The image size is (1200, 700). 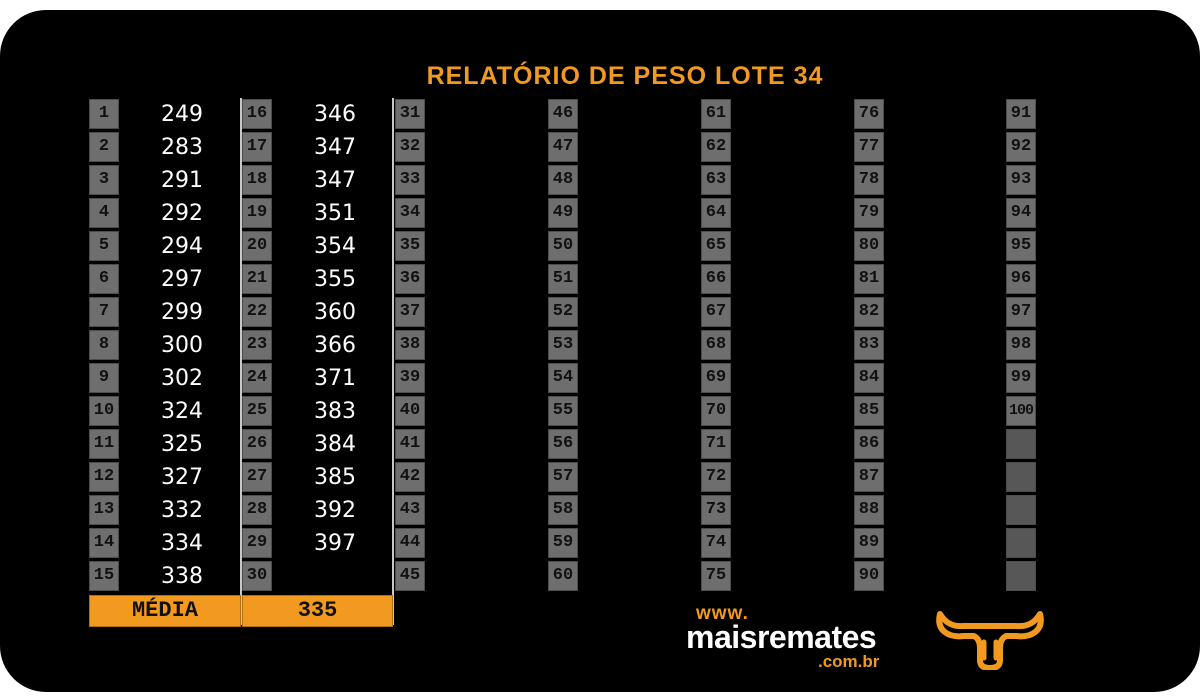 What do you see at coordinates (869, 510) in the screenshot?
I see `animal-number: 88` at bounding box center [869, 510].